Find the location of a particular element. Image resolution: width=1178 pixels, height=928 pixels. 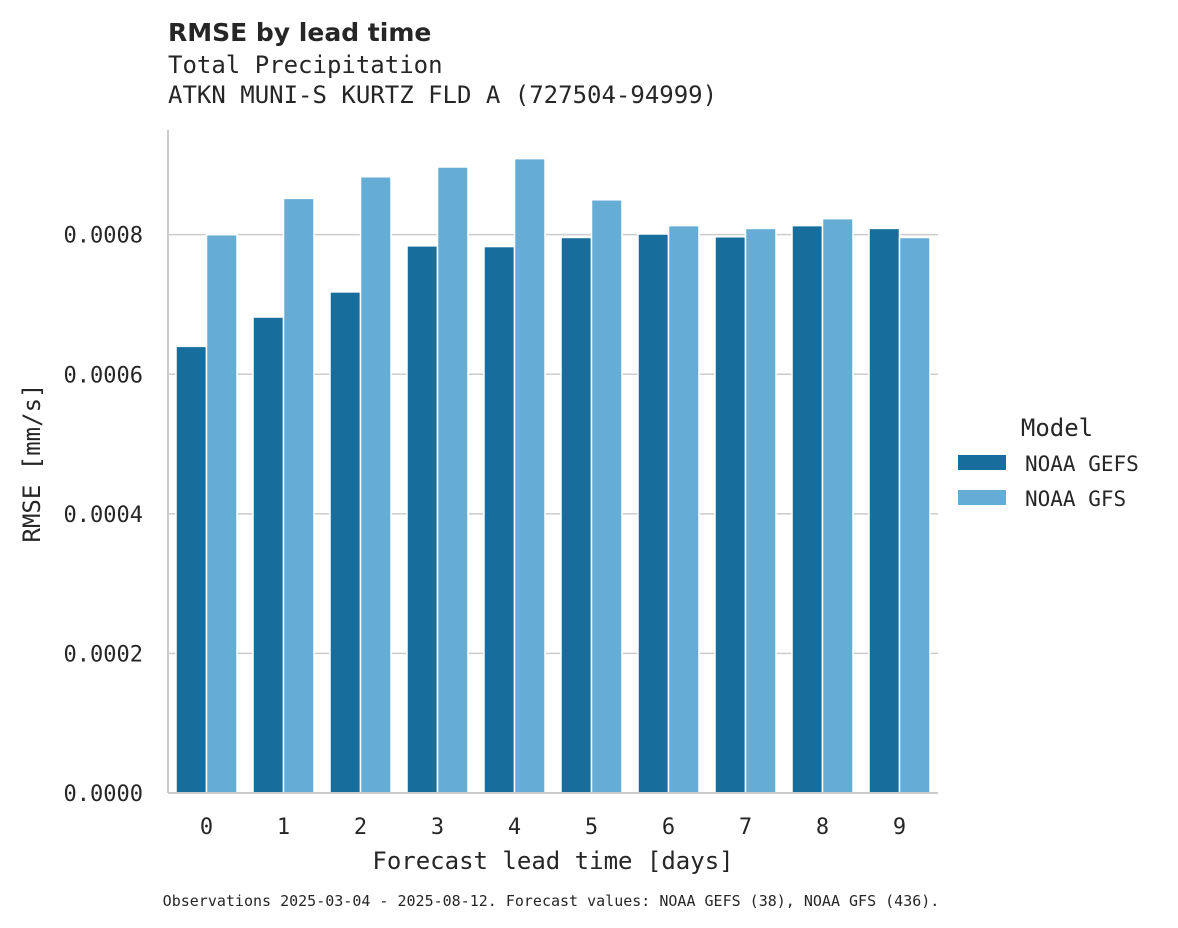

y-axis-label: RMSE [mm/s] is located at coordinates (32, 463).